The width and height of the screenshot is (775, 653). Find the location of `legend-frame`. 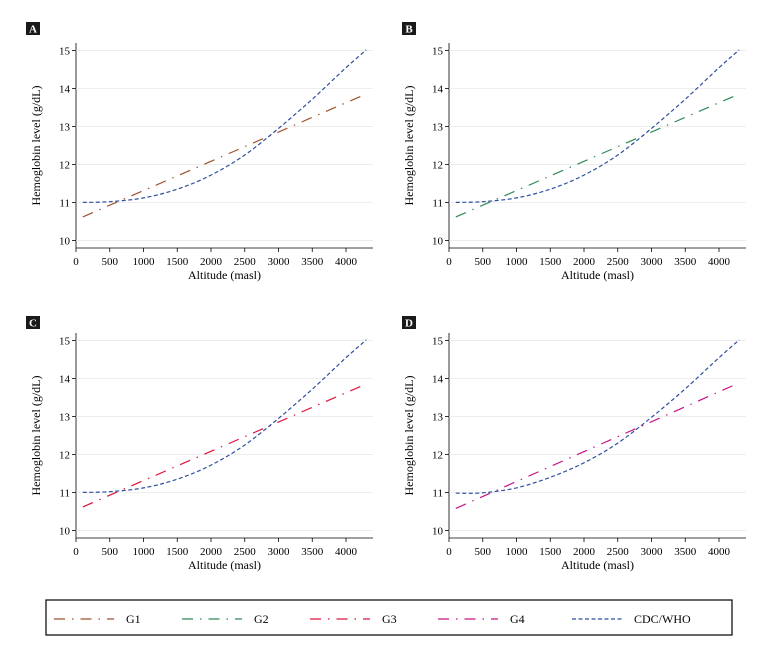

legend-frame is located at coordinates (389, 617).